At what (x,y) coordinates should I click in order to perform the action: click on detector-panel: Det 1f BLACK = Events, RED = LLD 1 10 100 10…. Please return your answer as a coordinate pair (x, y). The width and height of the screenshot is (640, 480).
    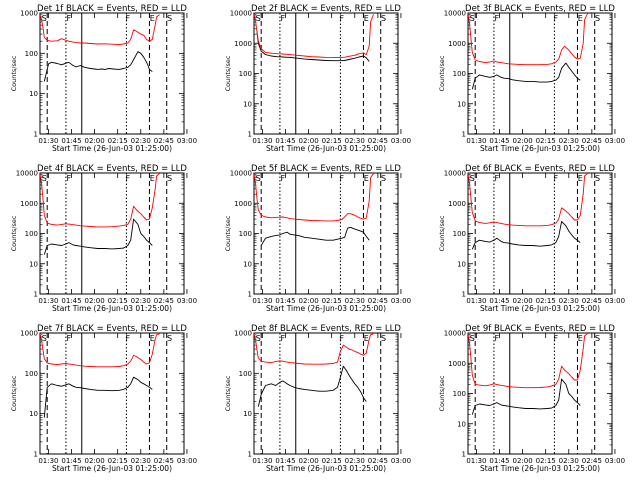
    Looking at the image, I should click on (103, 78).